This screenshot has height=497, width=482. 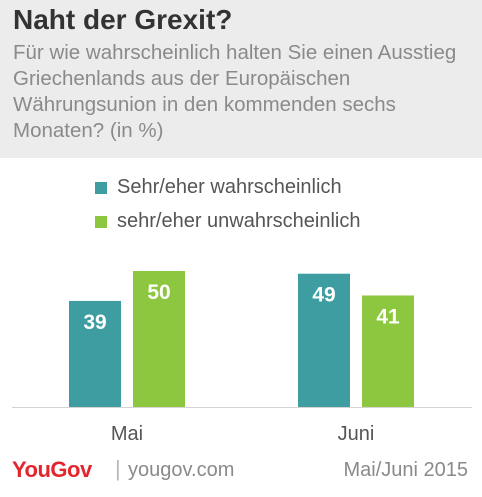 What do you see at coordinates (101, 221) in the screenshot?
I see `legend-swatch-series2` at bounding box center [101, 221].